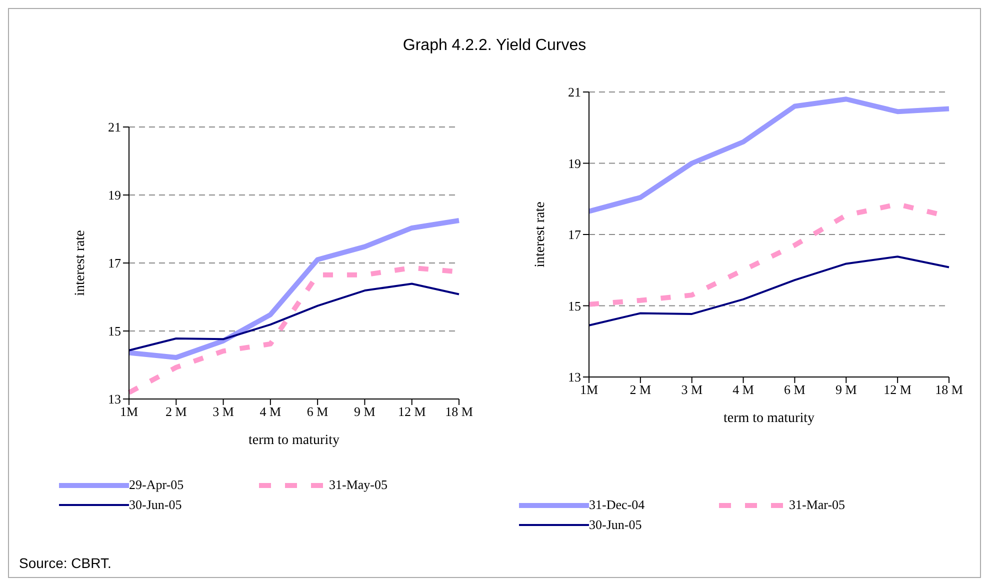 Image resolution: width=989 pixels, height=586 pixels. I want to click on text: Graph 4.2.2. Yield Curves, so click(495, 46).